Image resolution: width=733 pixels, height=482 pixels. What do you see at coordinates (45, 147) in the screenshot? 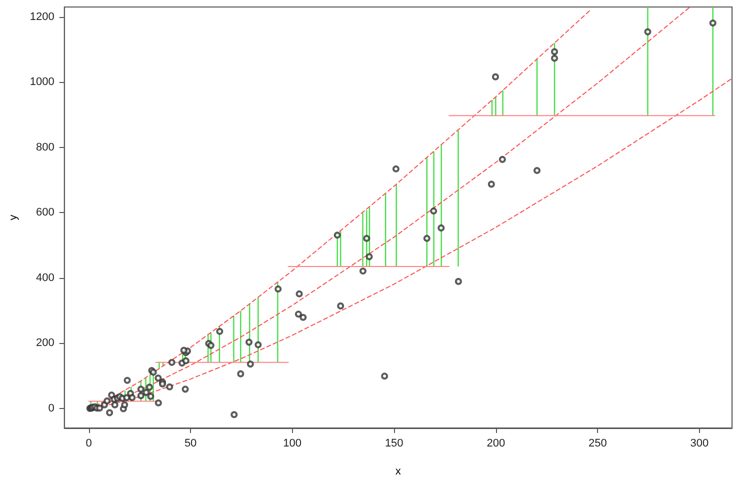
I see `y-tick-label: 800` at bounding box center [45, 147].